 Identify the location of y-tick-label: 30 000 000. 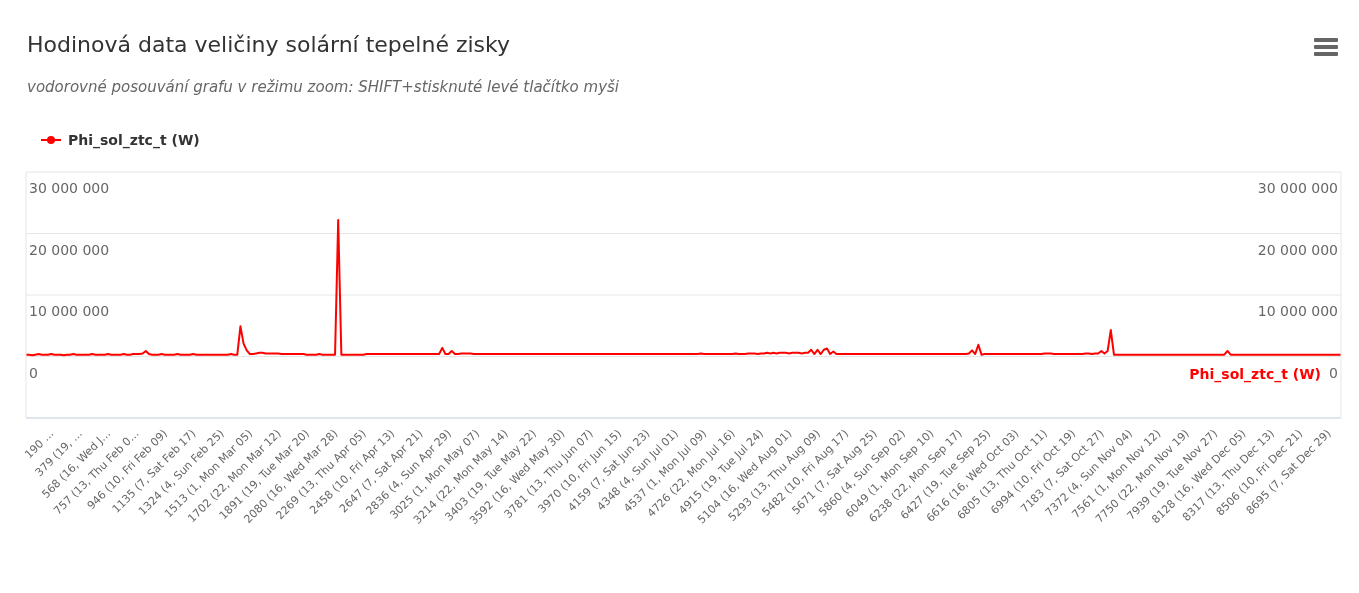
(69, 188).